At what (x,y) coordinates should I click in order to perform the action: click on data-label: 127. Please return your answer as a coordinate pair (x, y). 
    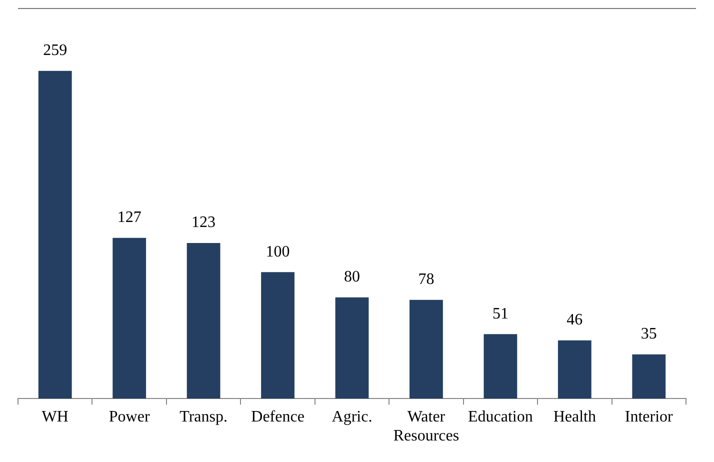
    Looking at the image, I should click on (129, 217).